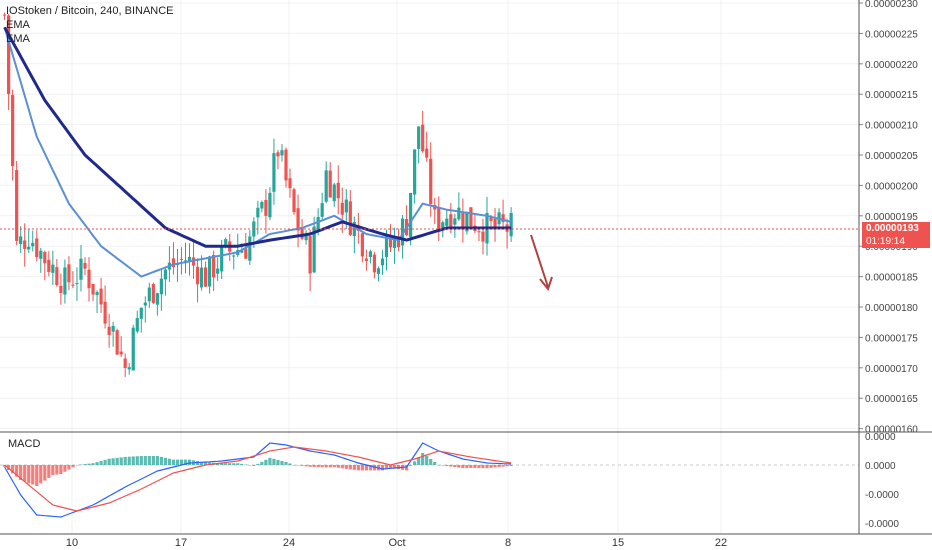 The height and width of the screenshot is (550, 932). I want to click on price-tick-label: 0.00000200, so click(891, 186).